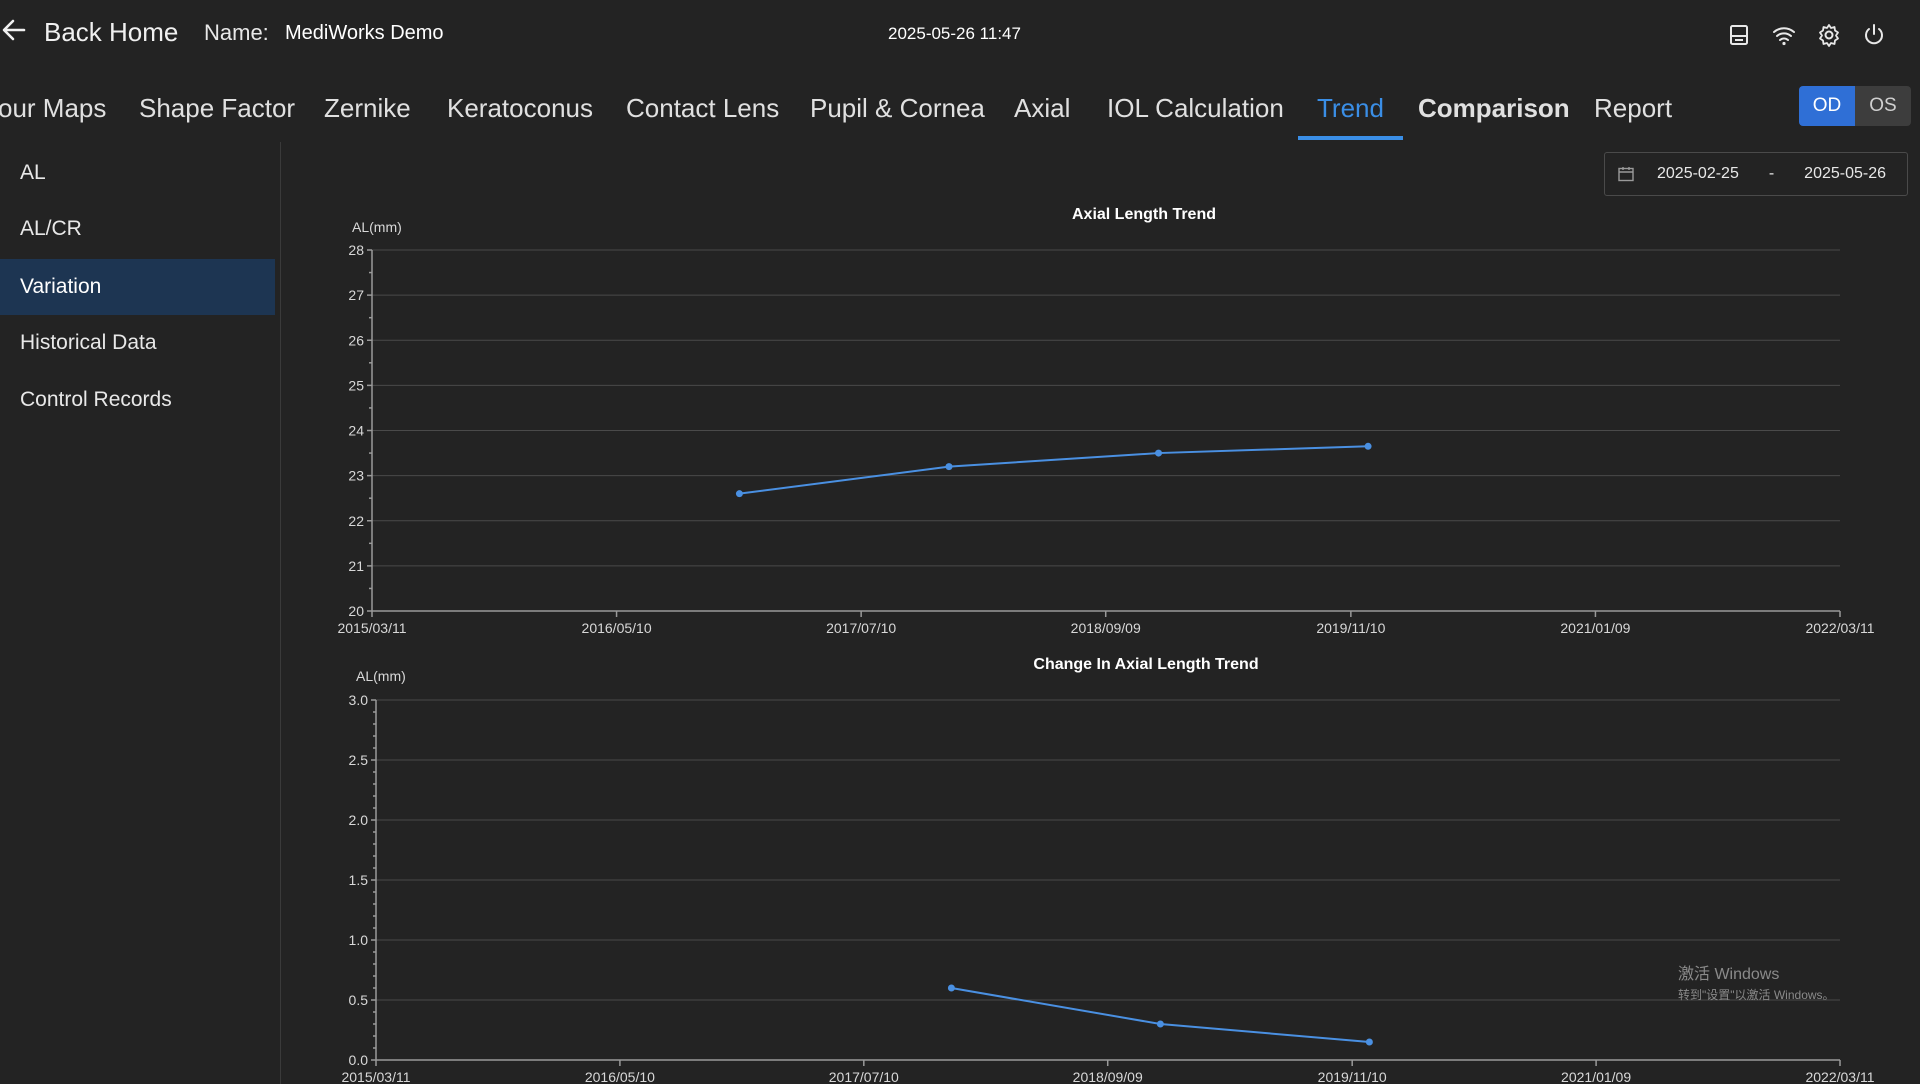 Image resolution: width=1920 pixels, height=1084 pixels. I want to click on y-tick-label: 3.0, so click(359, 700).